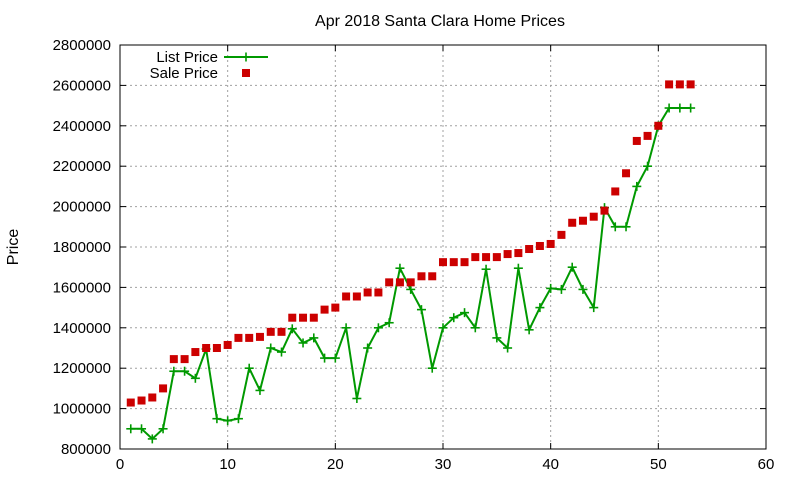 Image resolution: width=800 pixels, height=480 pixels. I want to click on y-tick-label: 2000000, so click(82, 207).